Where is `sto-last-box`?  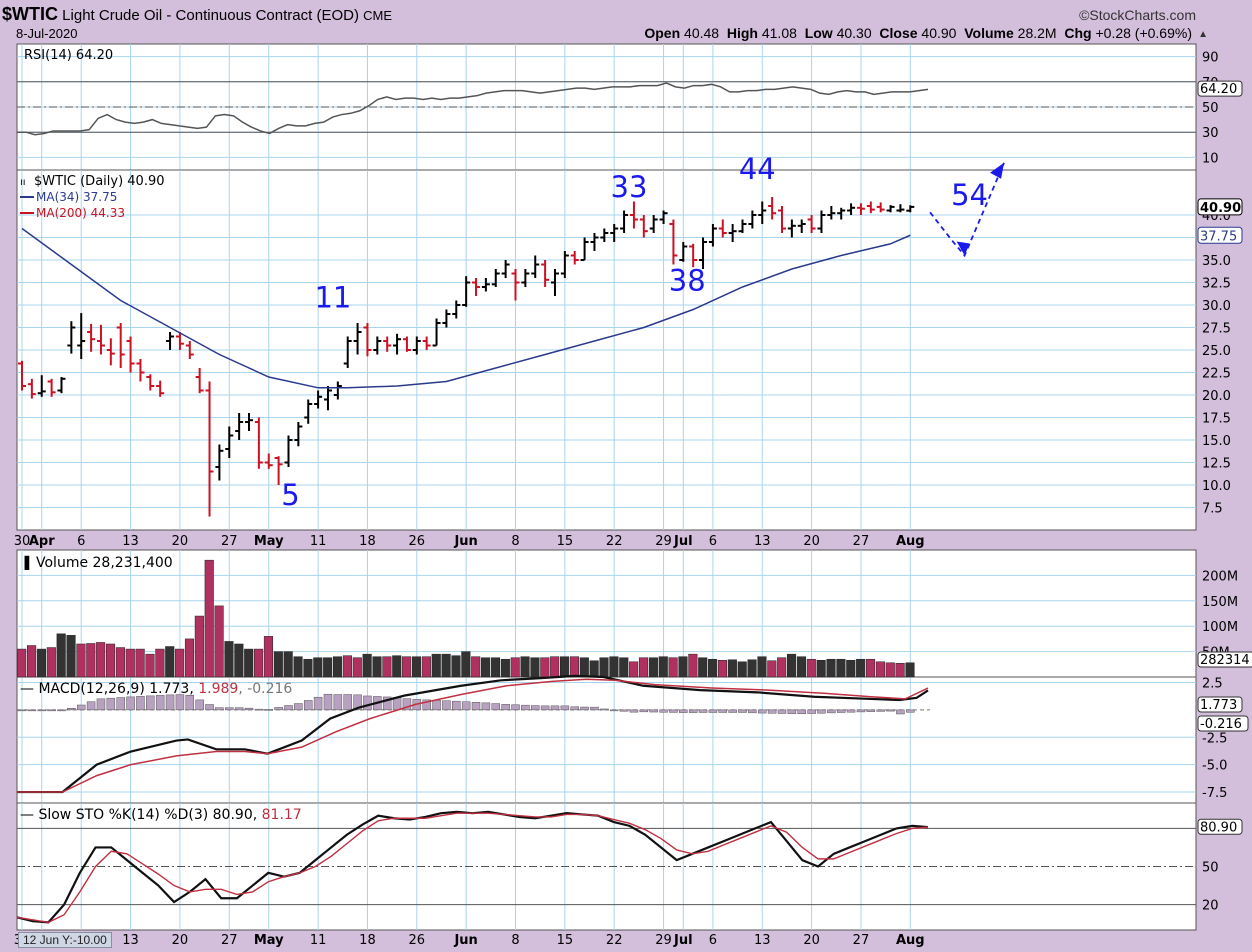 sto-last-box is located at coordinates (1220, 826).